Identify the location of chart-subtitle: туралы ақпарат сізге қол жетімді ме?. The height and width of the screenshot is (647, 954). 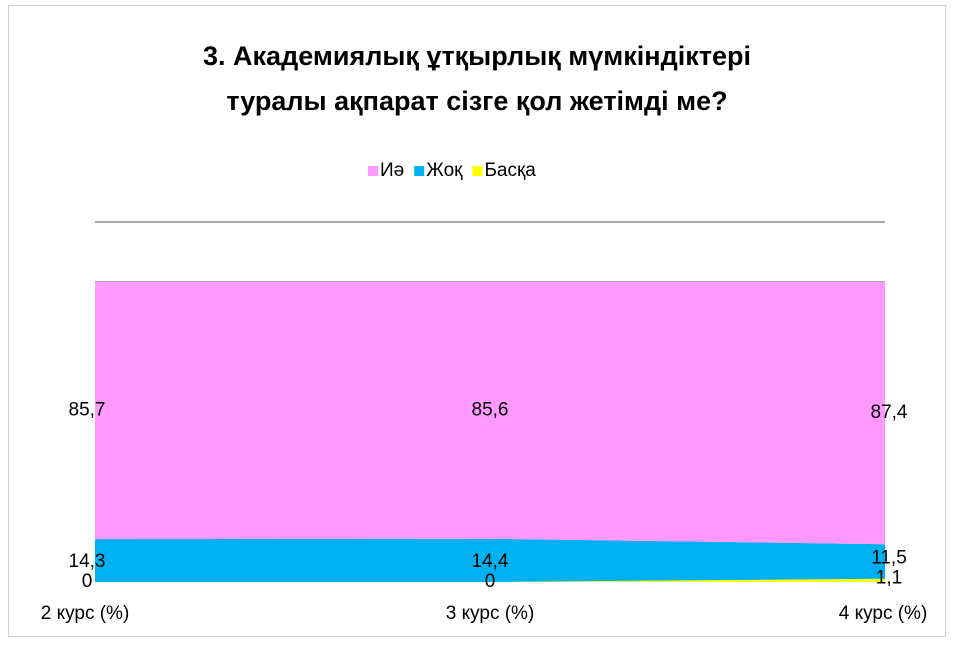
(476, 101).